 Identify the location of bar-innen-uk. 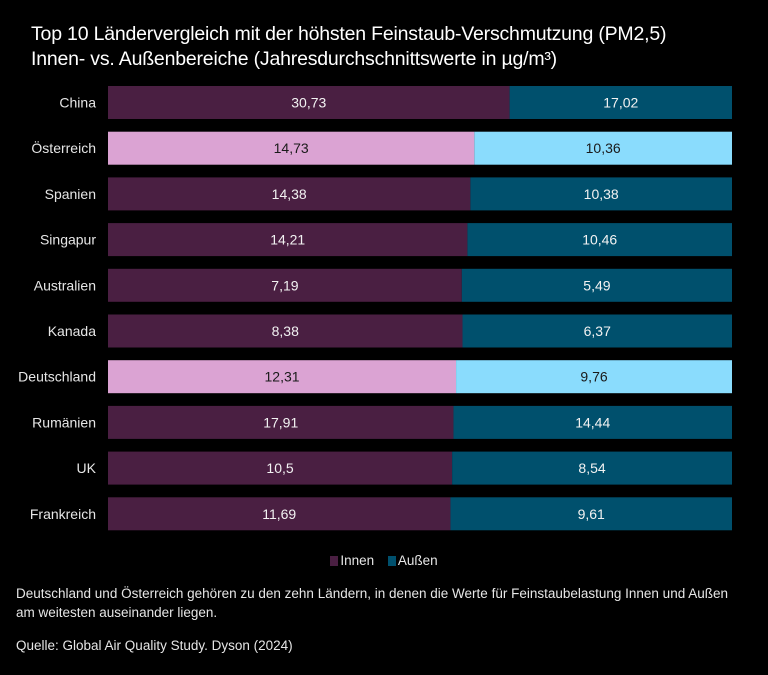
(280, 468).